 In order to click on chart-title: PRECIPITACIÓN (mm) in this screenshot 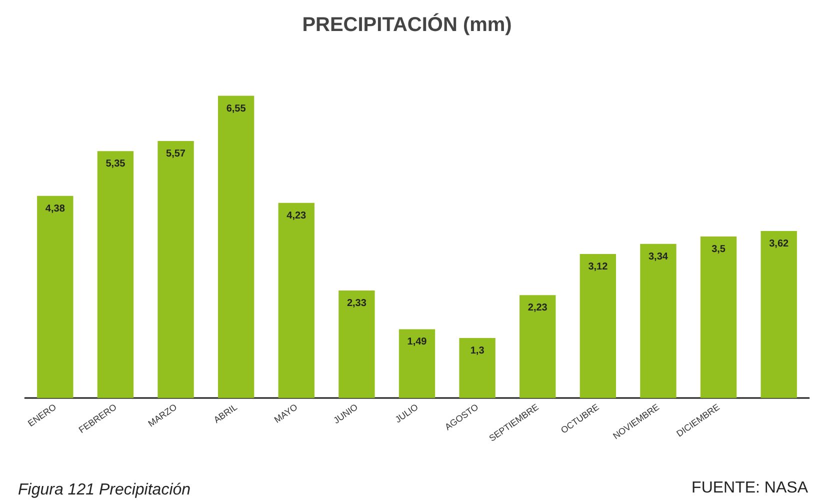, I will do `click(407, 24)`.